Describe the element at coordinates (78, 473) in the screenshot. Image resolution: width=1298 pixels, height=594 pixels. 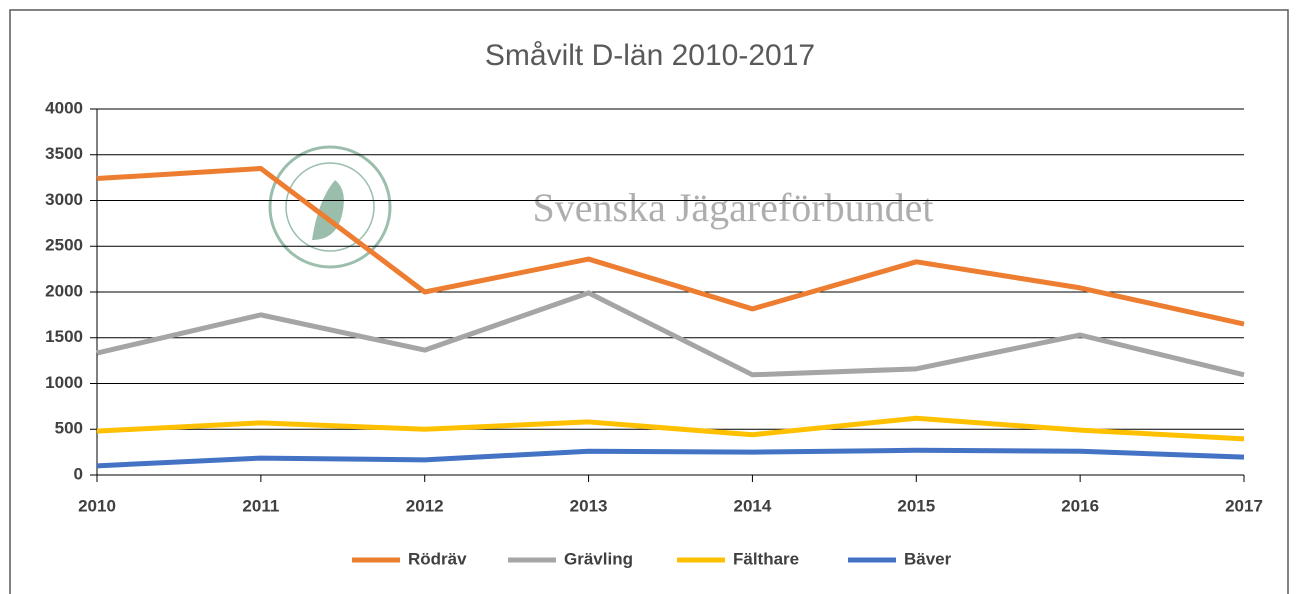
I see `y-tick-label: 0` at that location.